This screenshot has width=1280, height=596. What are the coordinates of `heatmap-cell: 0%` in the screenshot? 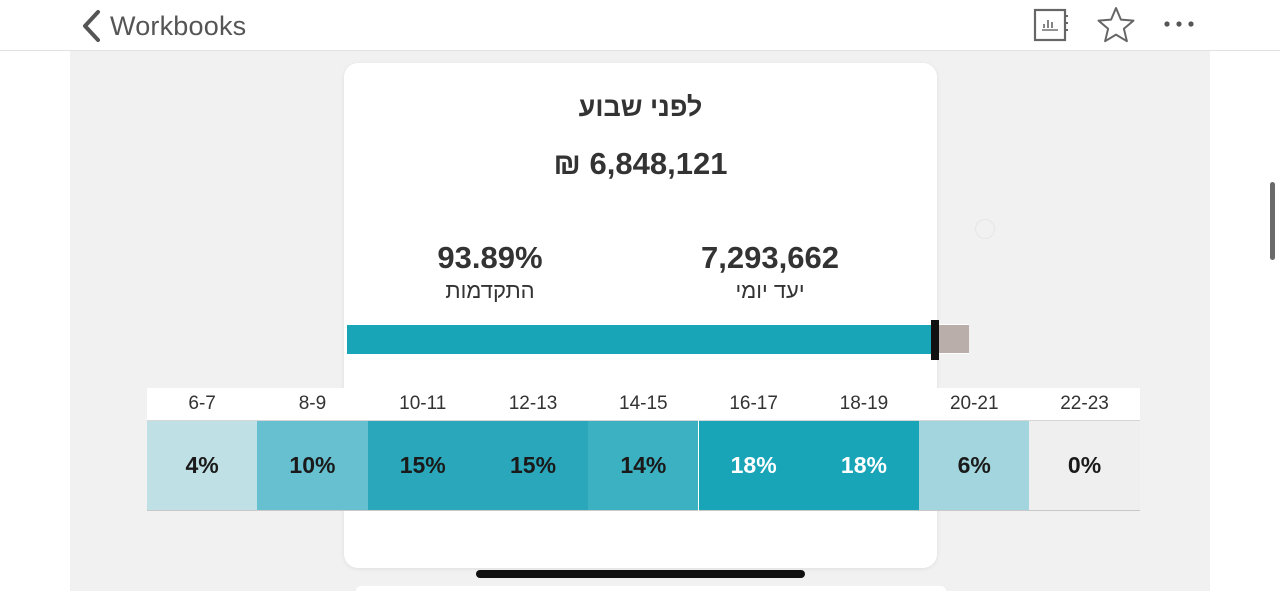 It's located at (1084, 466).